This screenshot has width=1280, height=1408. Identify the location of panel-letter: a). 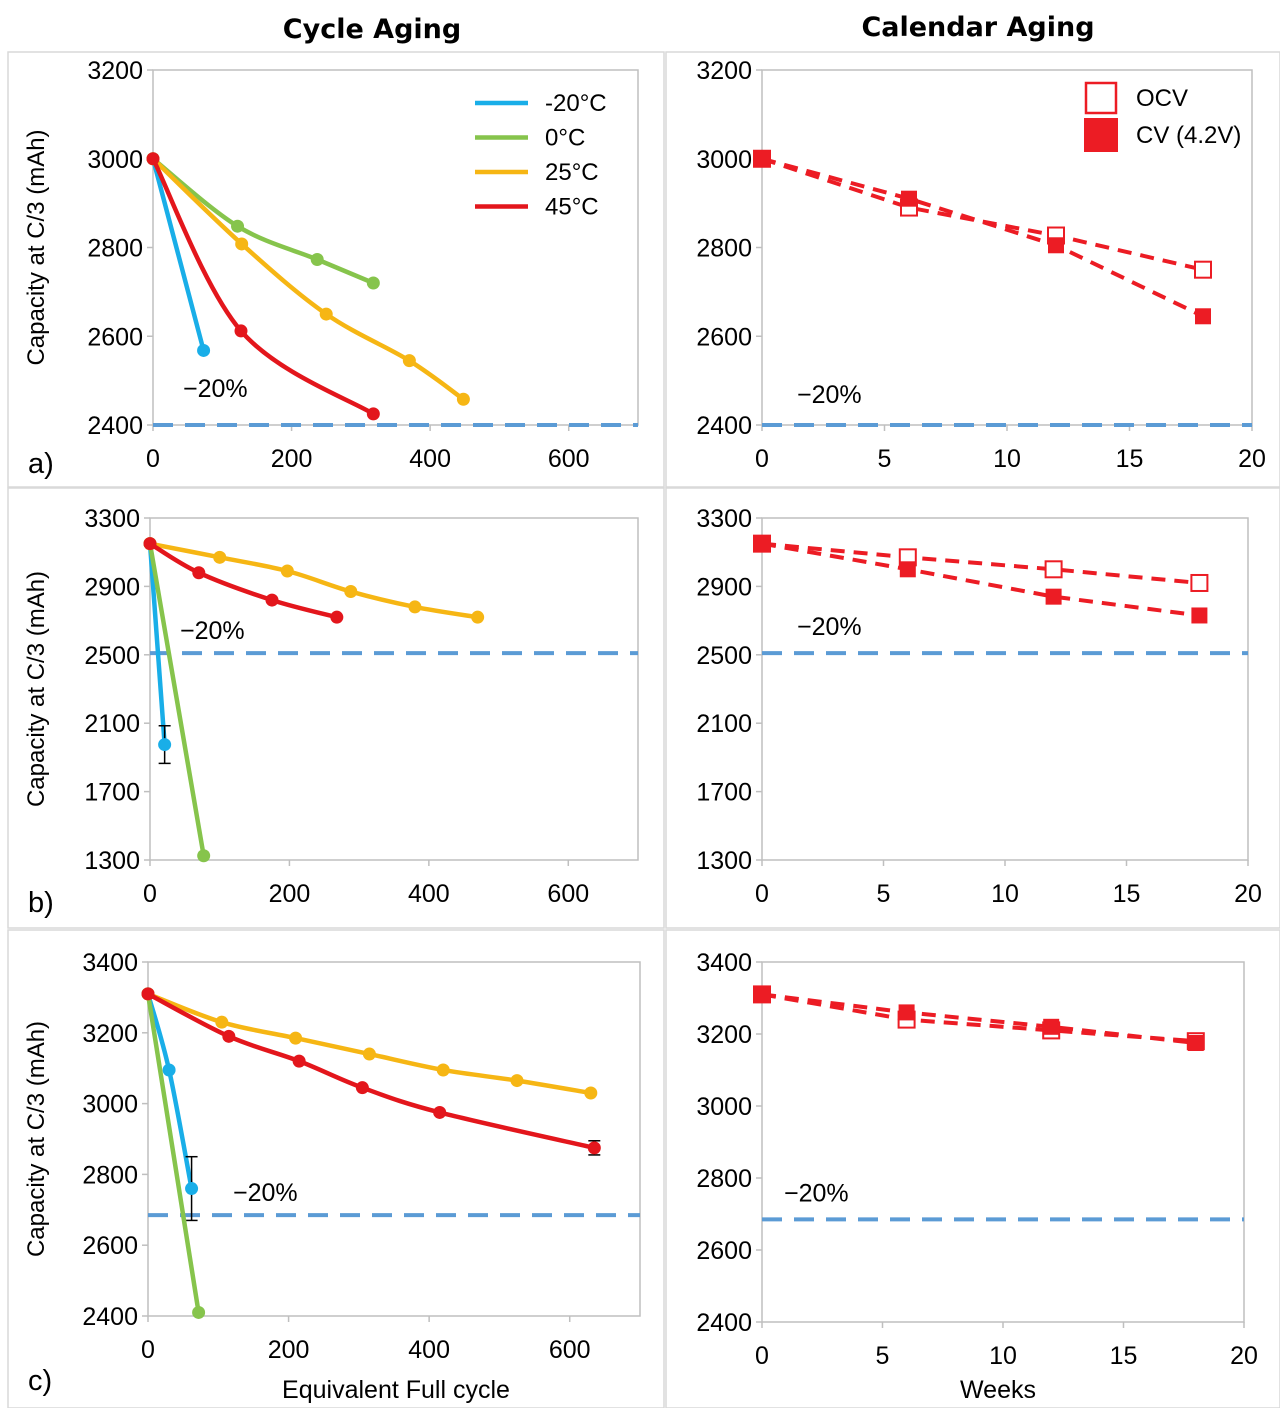
(41, 464).